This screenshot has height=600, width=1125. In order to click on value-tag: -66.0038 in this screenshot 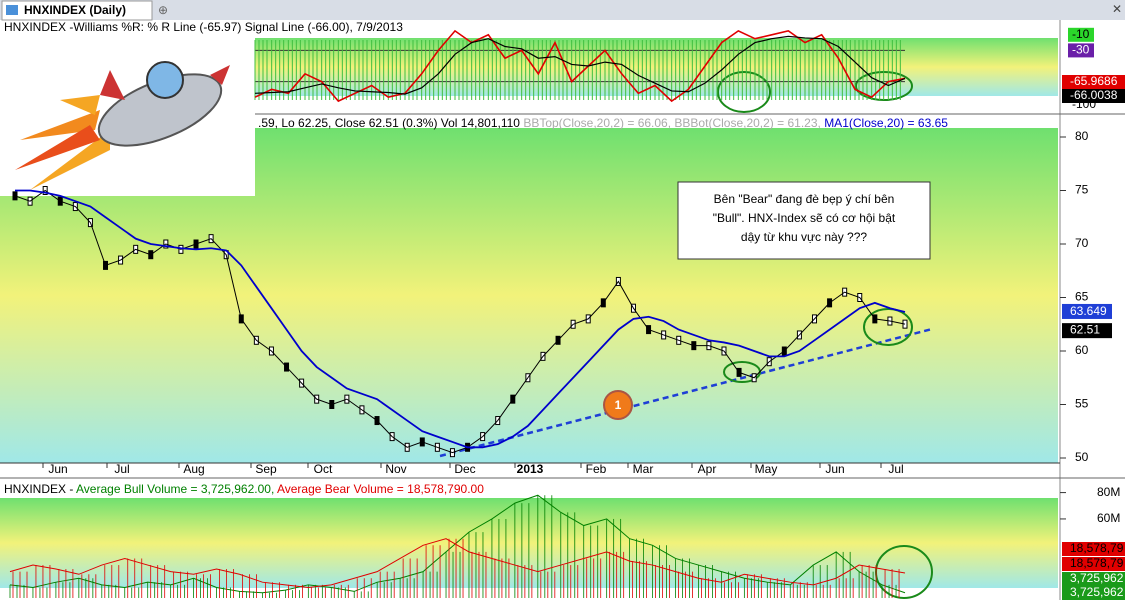, I will do `click(1094, 95)`.